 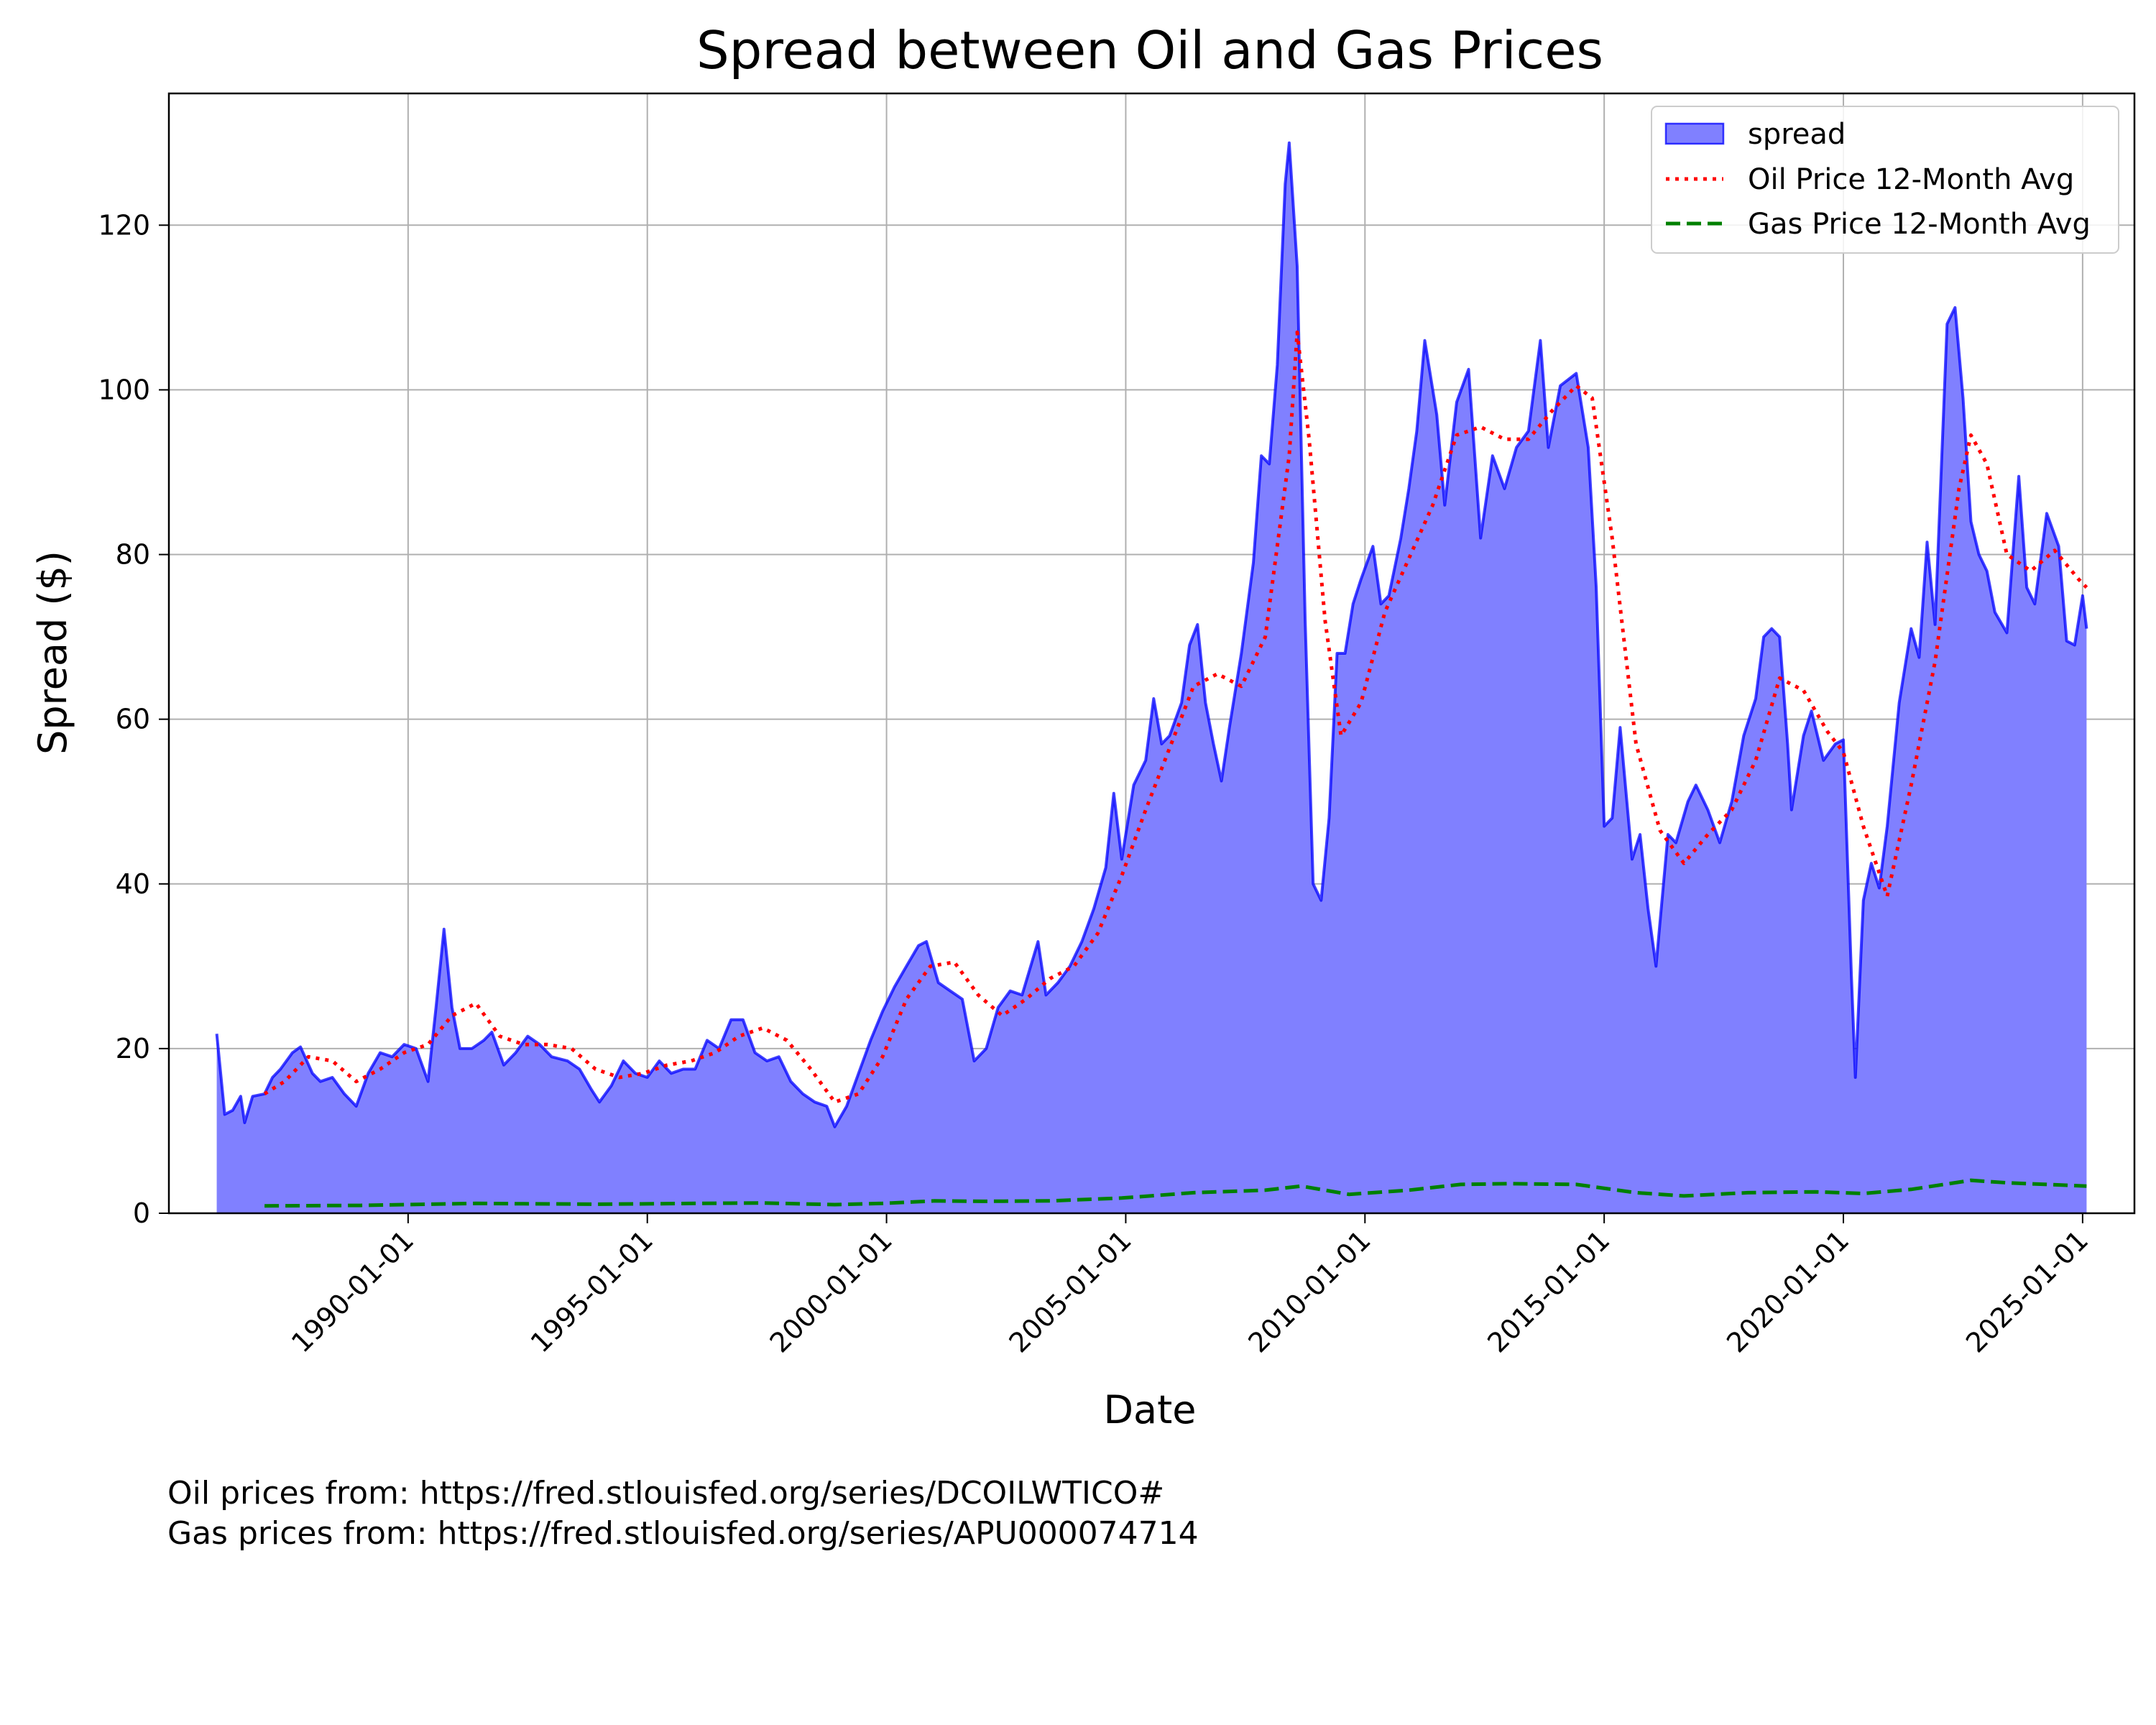 What do you see at coordinates (133, 555) in the screenshot?
I see `y-tick-label: 80` at bounding box center [133, 555].